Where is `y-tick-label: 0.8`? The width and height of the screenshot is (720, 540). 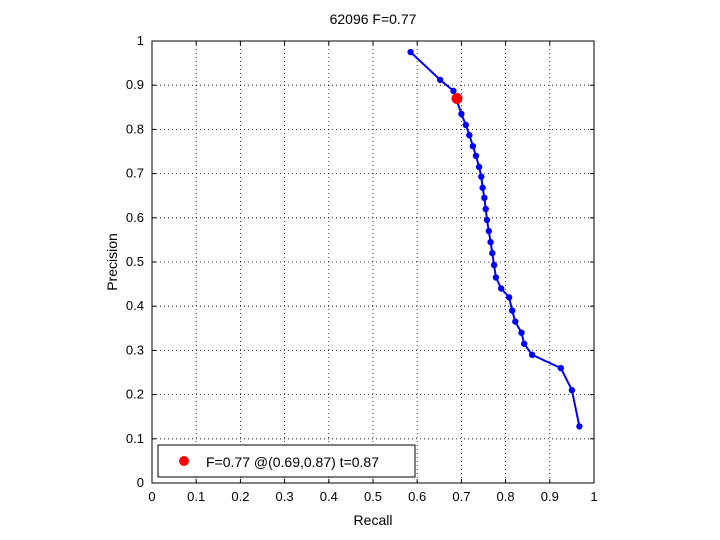 y-tick-label: 0.8 is located at coordinates (135, 128).